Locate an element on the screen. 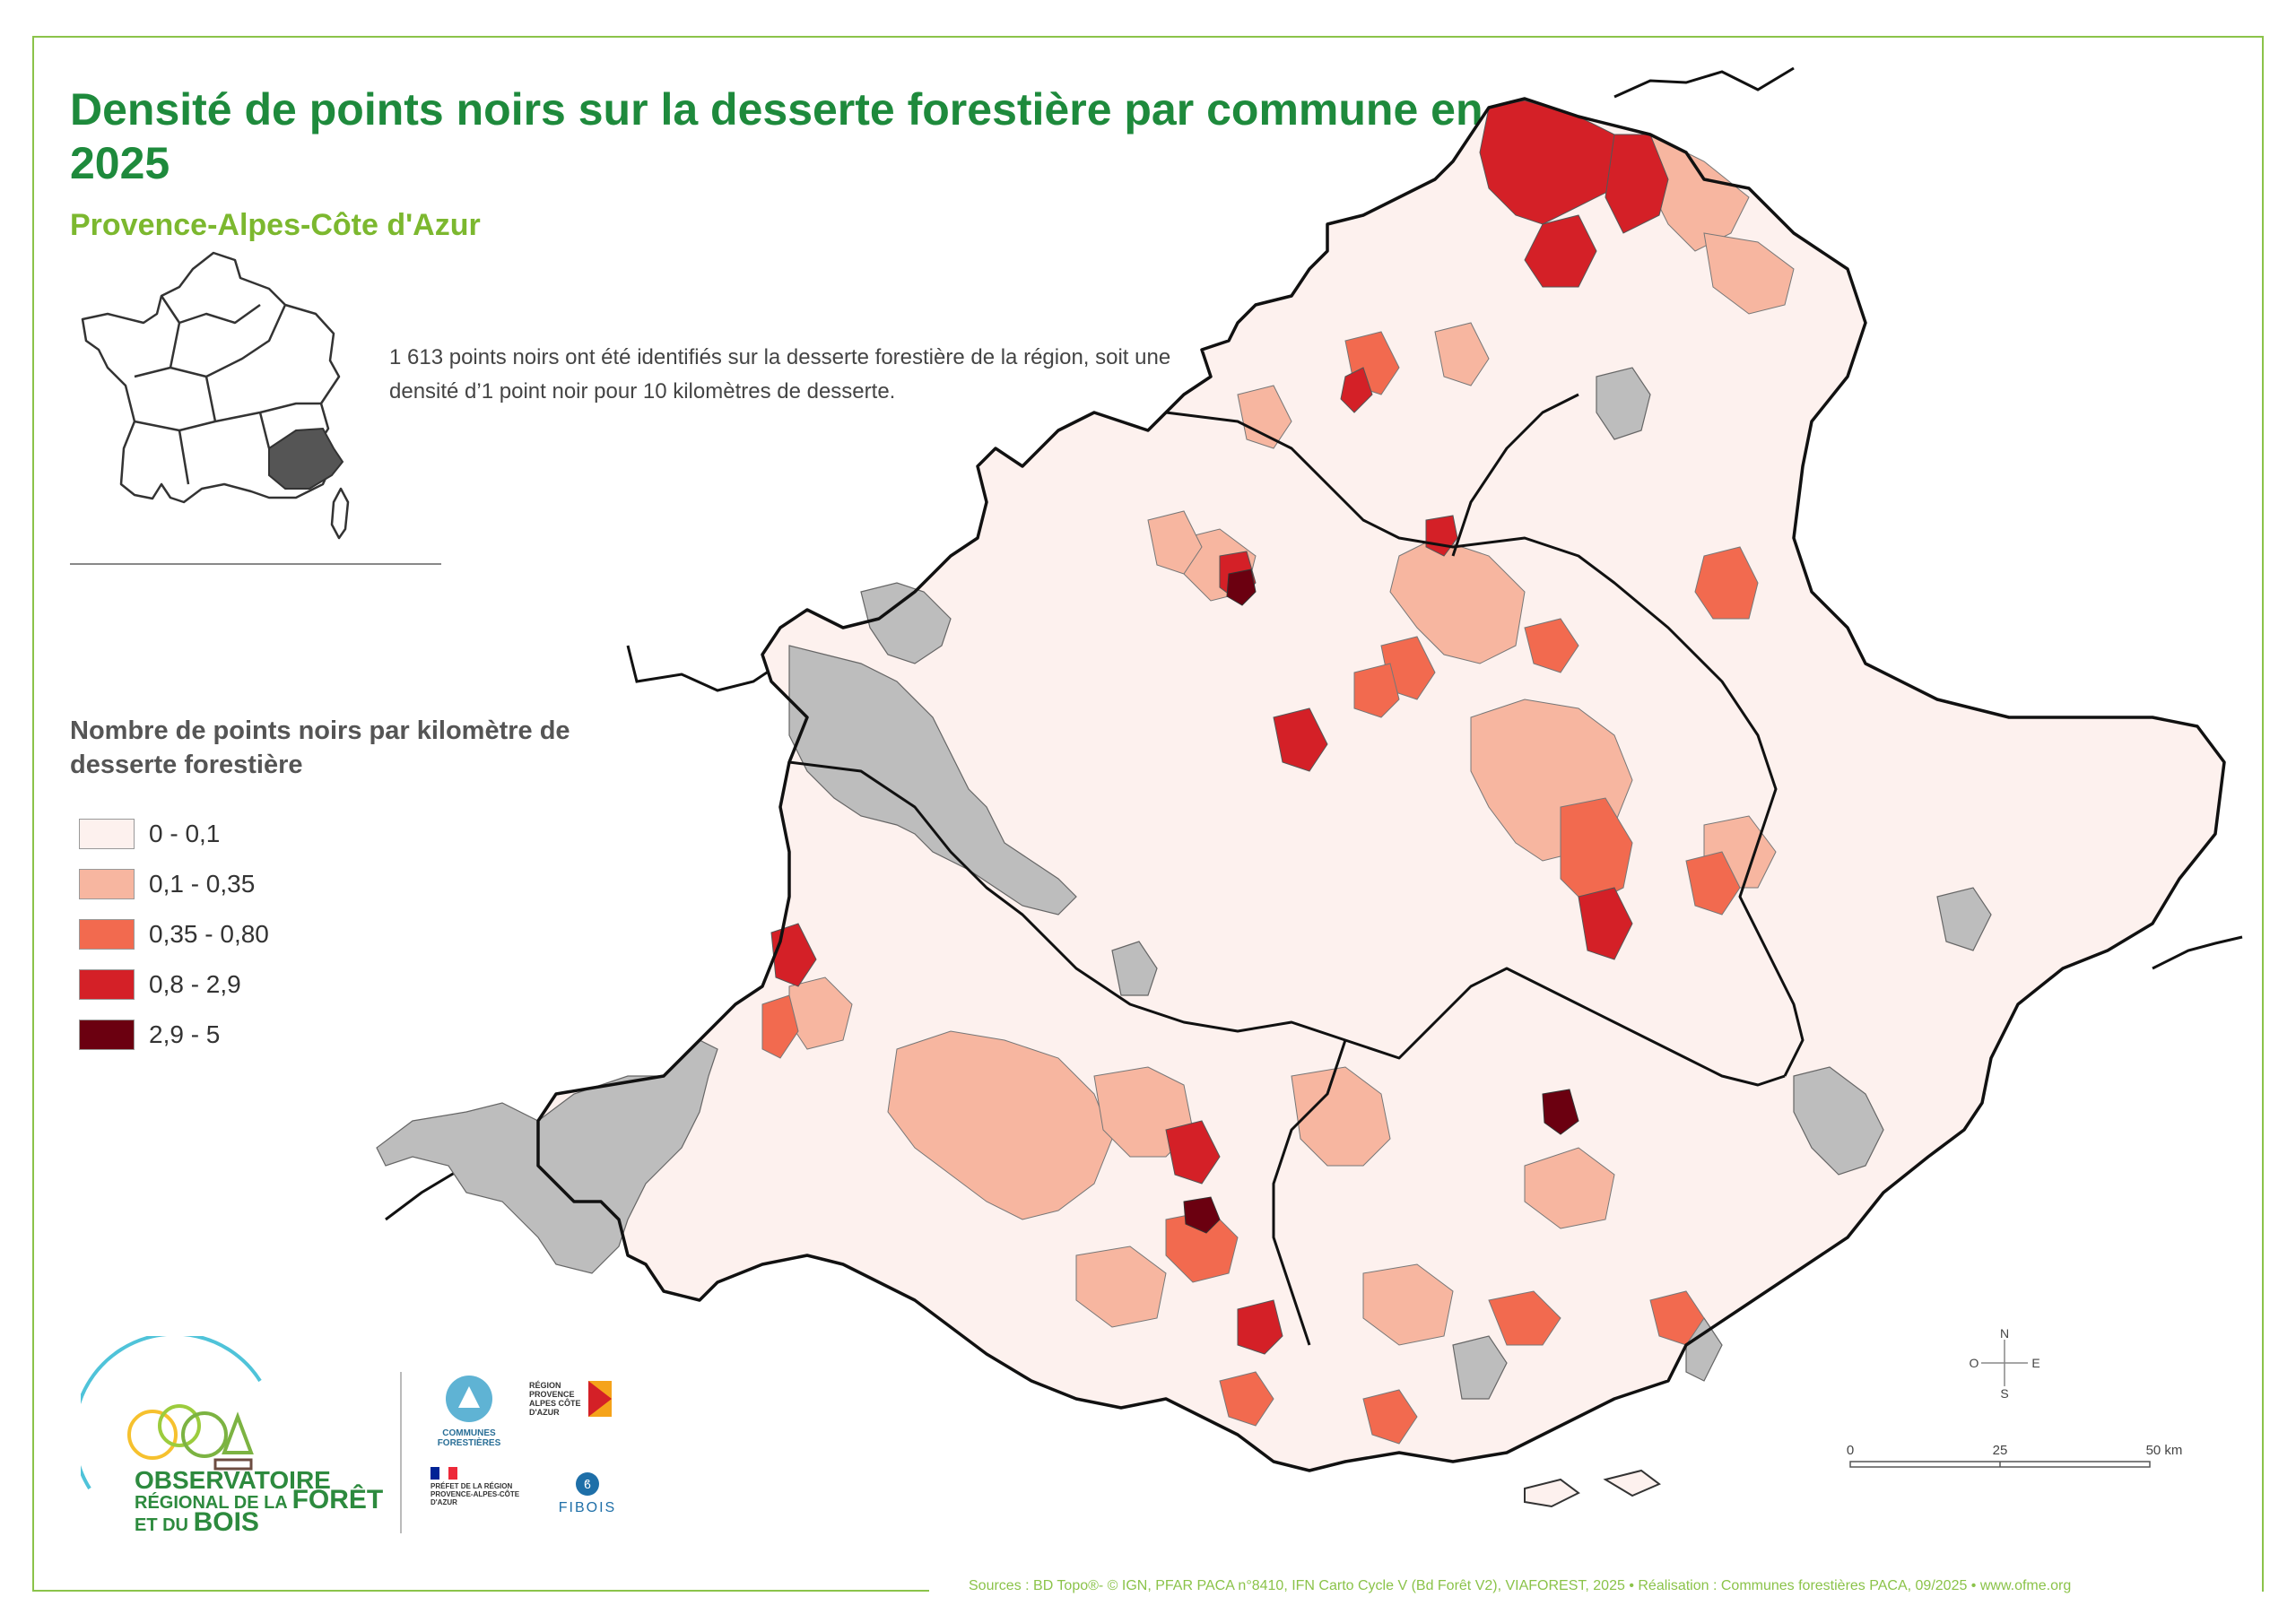 This screenshot has width=2296, height=1623. obs-line-5: BOIS is located at coordinates (226, 1522).